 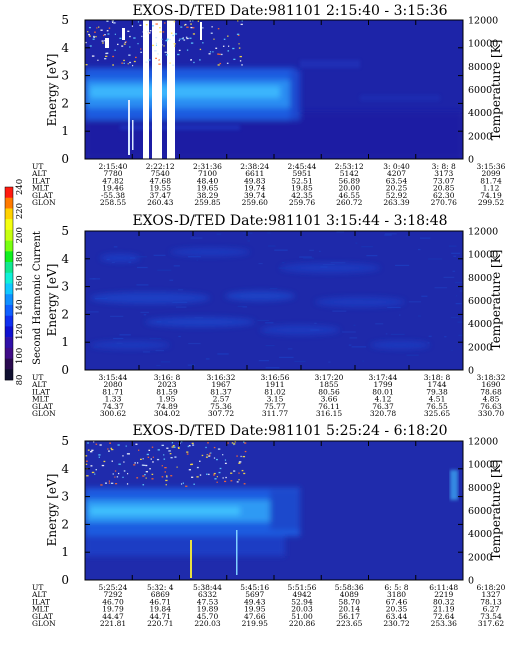 I want to click on table-cell: 2.57, so click(x=221, y=399).